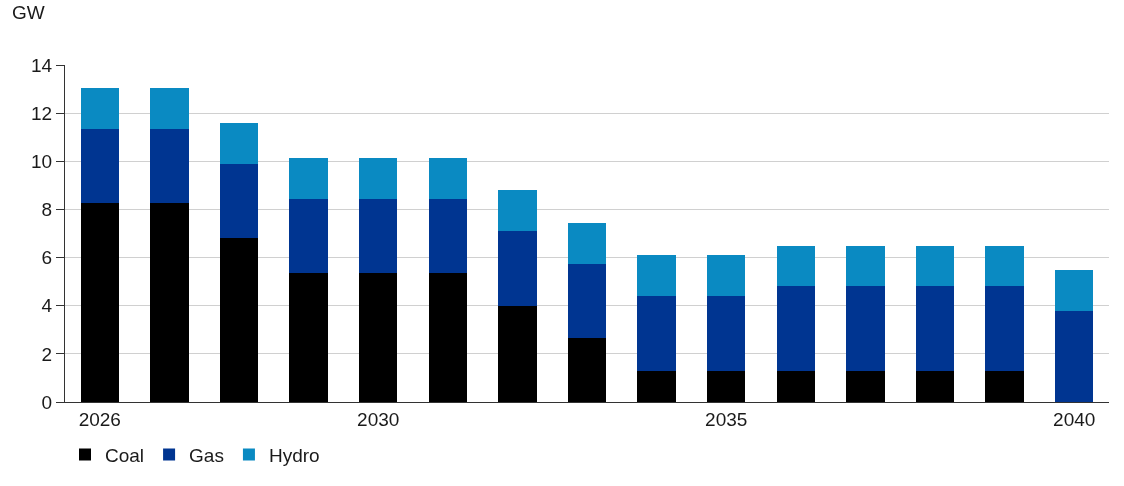  What do you see at coordinates (47, 354) in the screenshot?
I see `y-tick-label: 2` at bounding box center [47, 354].